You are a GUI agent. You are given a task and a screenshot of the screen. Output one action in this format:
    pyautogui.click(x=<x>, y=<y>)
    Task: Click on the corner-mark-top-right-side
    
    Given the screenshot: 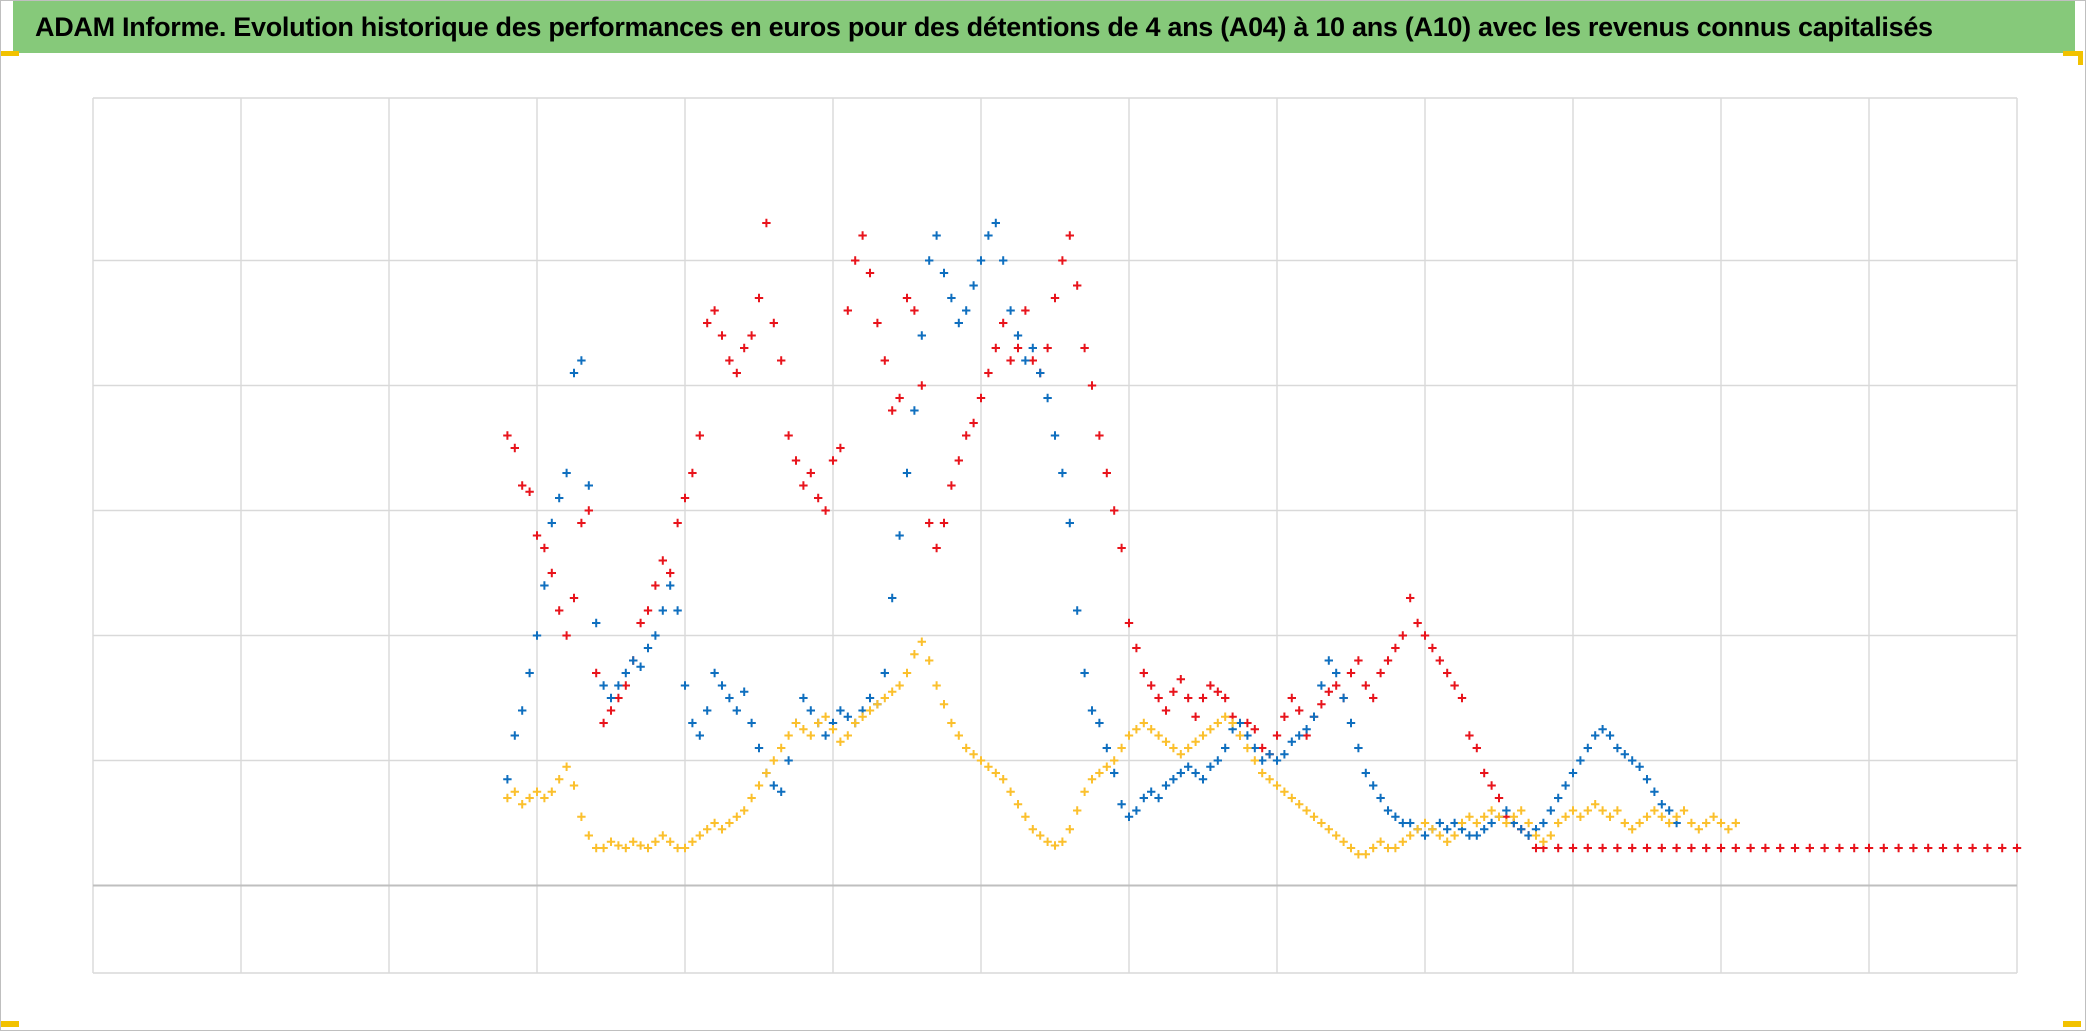 What is the action you would take?
    pyautogui.click(x=2080, y=58)
    